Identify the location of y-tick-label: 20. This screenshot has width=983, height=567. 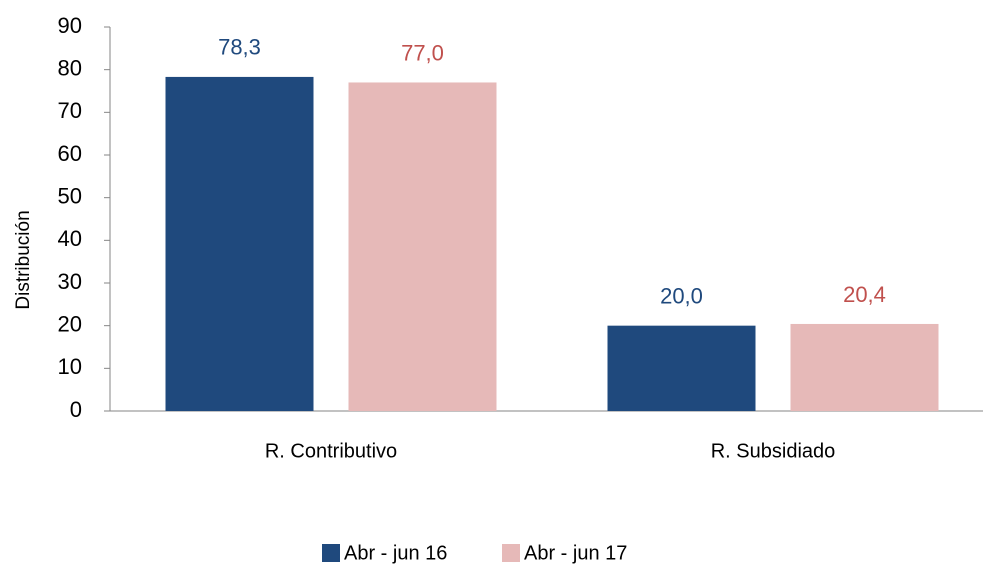
(70, 323).